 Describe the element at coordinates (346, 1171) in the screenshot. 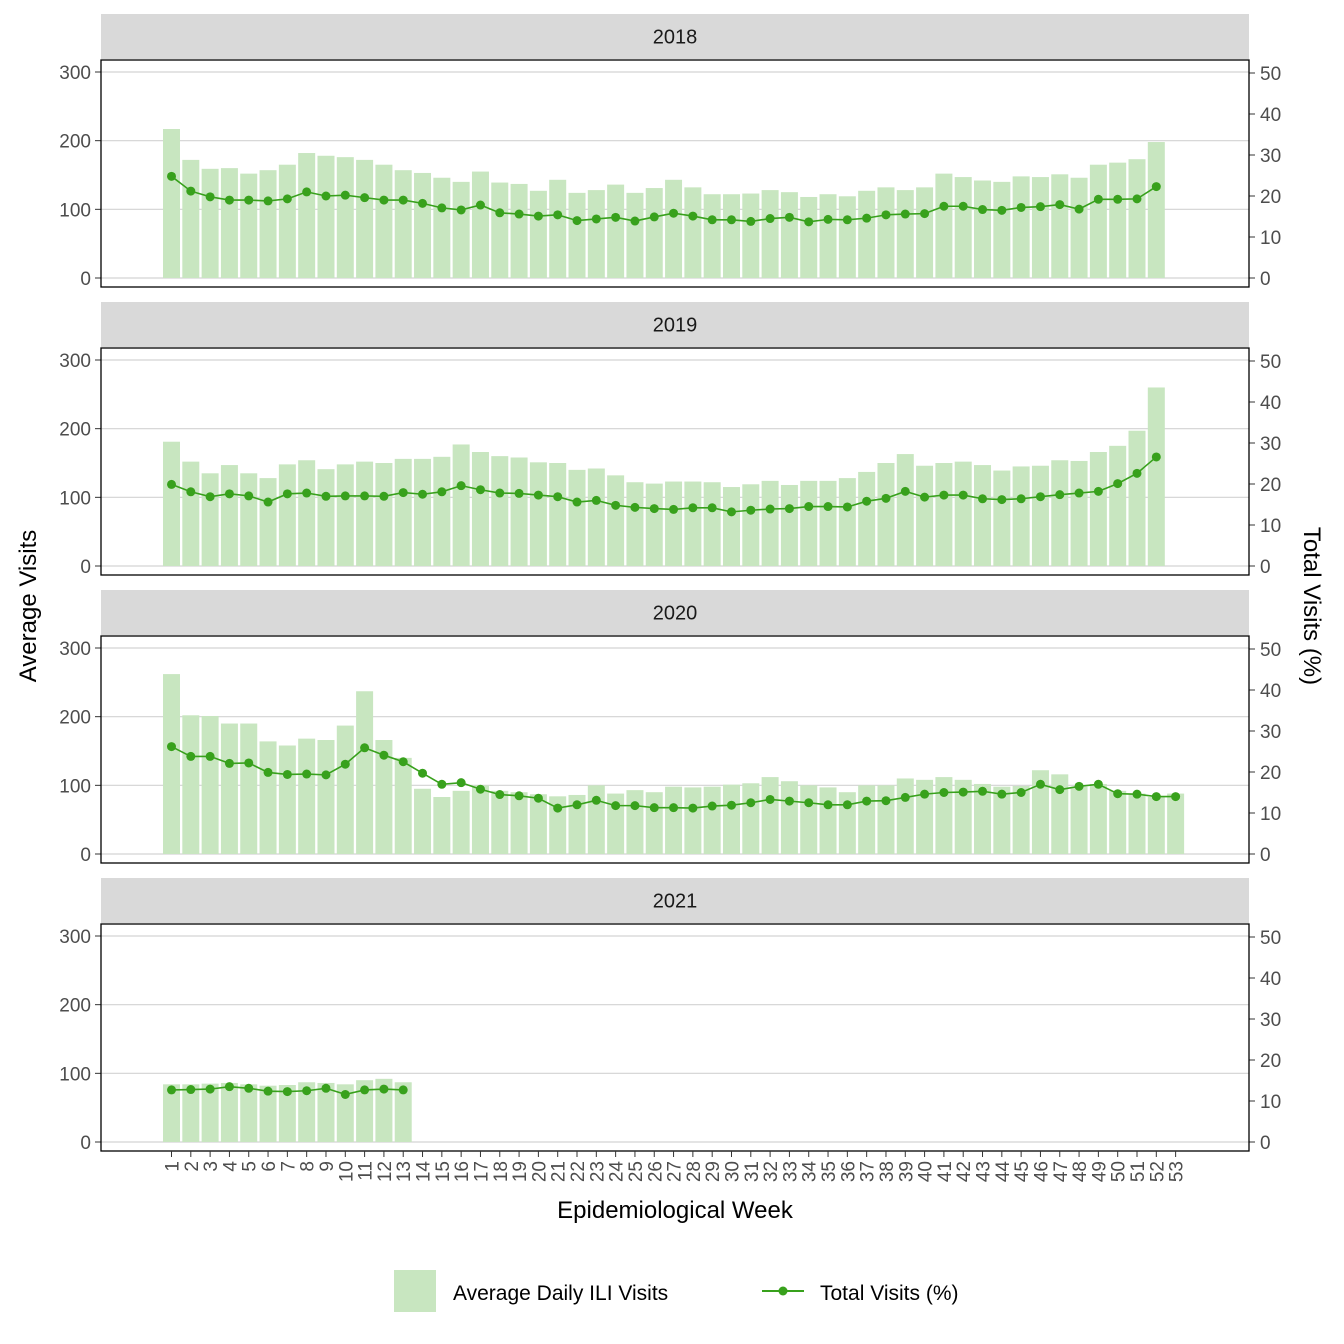

I see `x-tick-label: 10` at that location.